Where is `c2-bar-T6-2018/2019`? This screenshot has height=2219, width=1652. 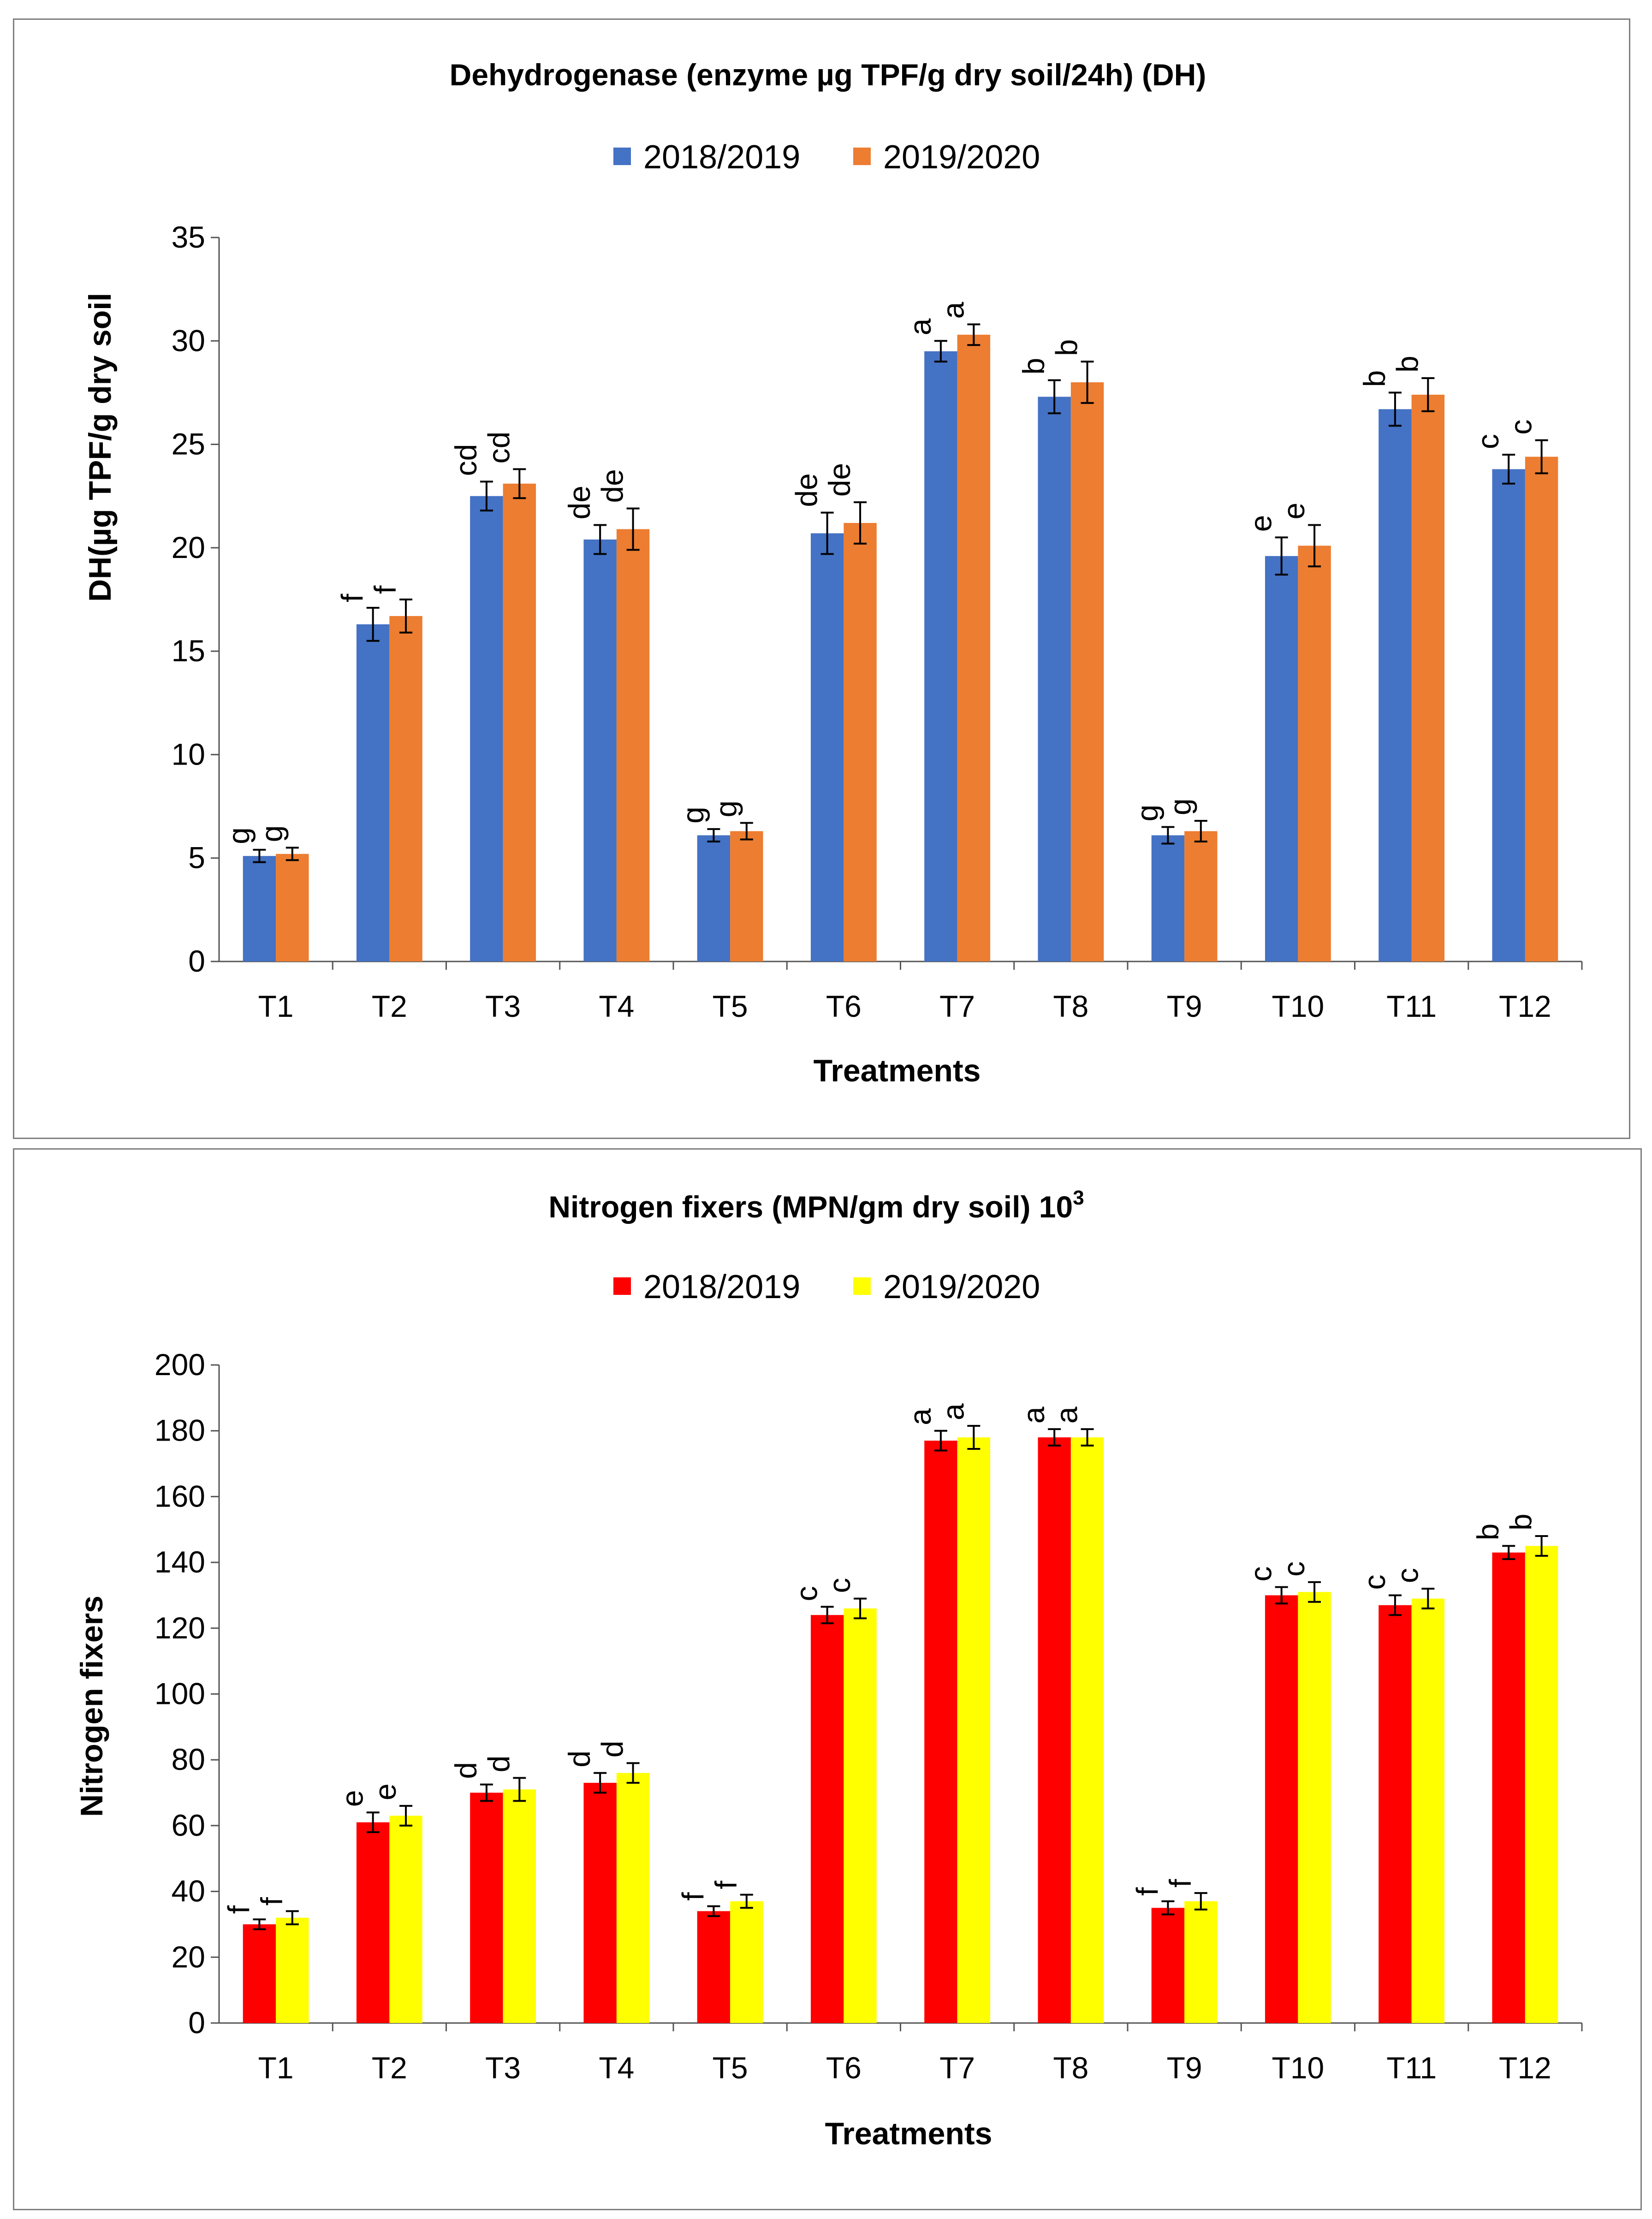
c2-bar-T6-2018/2019 is located at coordinates (827, 1819).